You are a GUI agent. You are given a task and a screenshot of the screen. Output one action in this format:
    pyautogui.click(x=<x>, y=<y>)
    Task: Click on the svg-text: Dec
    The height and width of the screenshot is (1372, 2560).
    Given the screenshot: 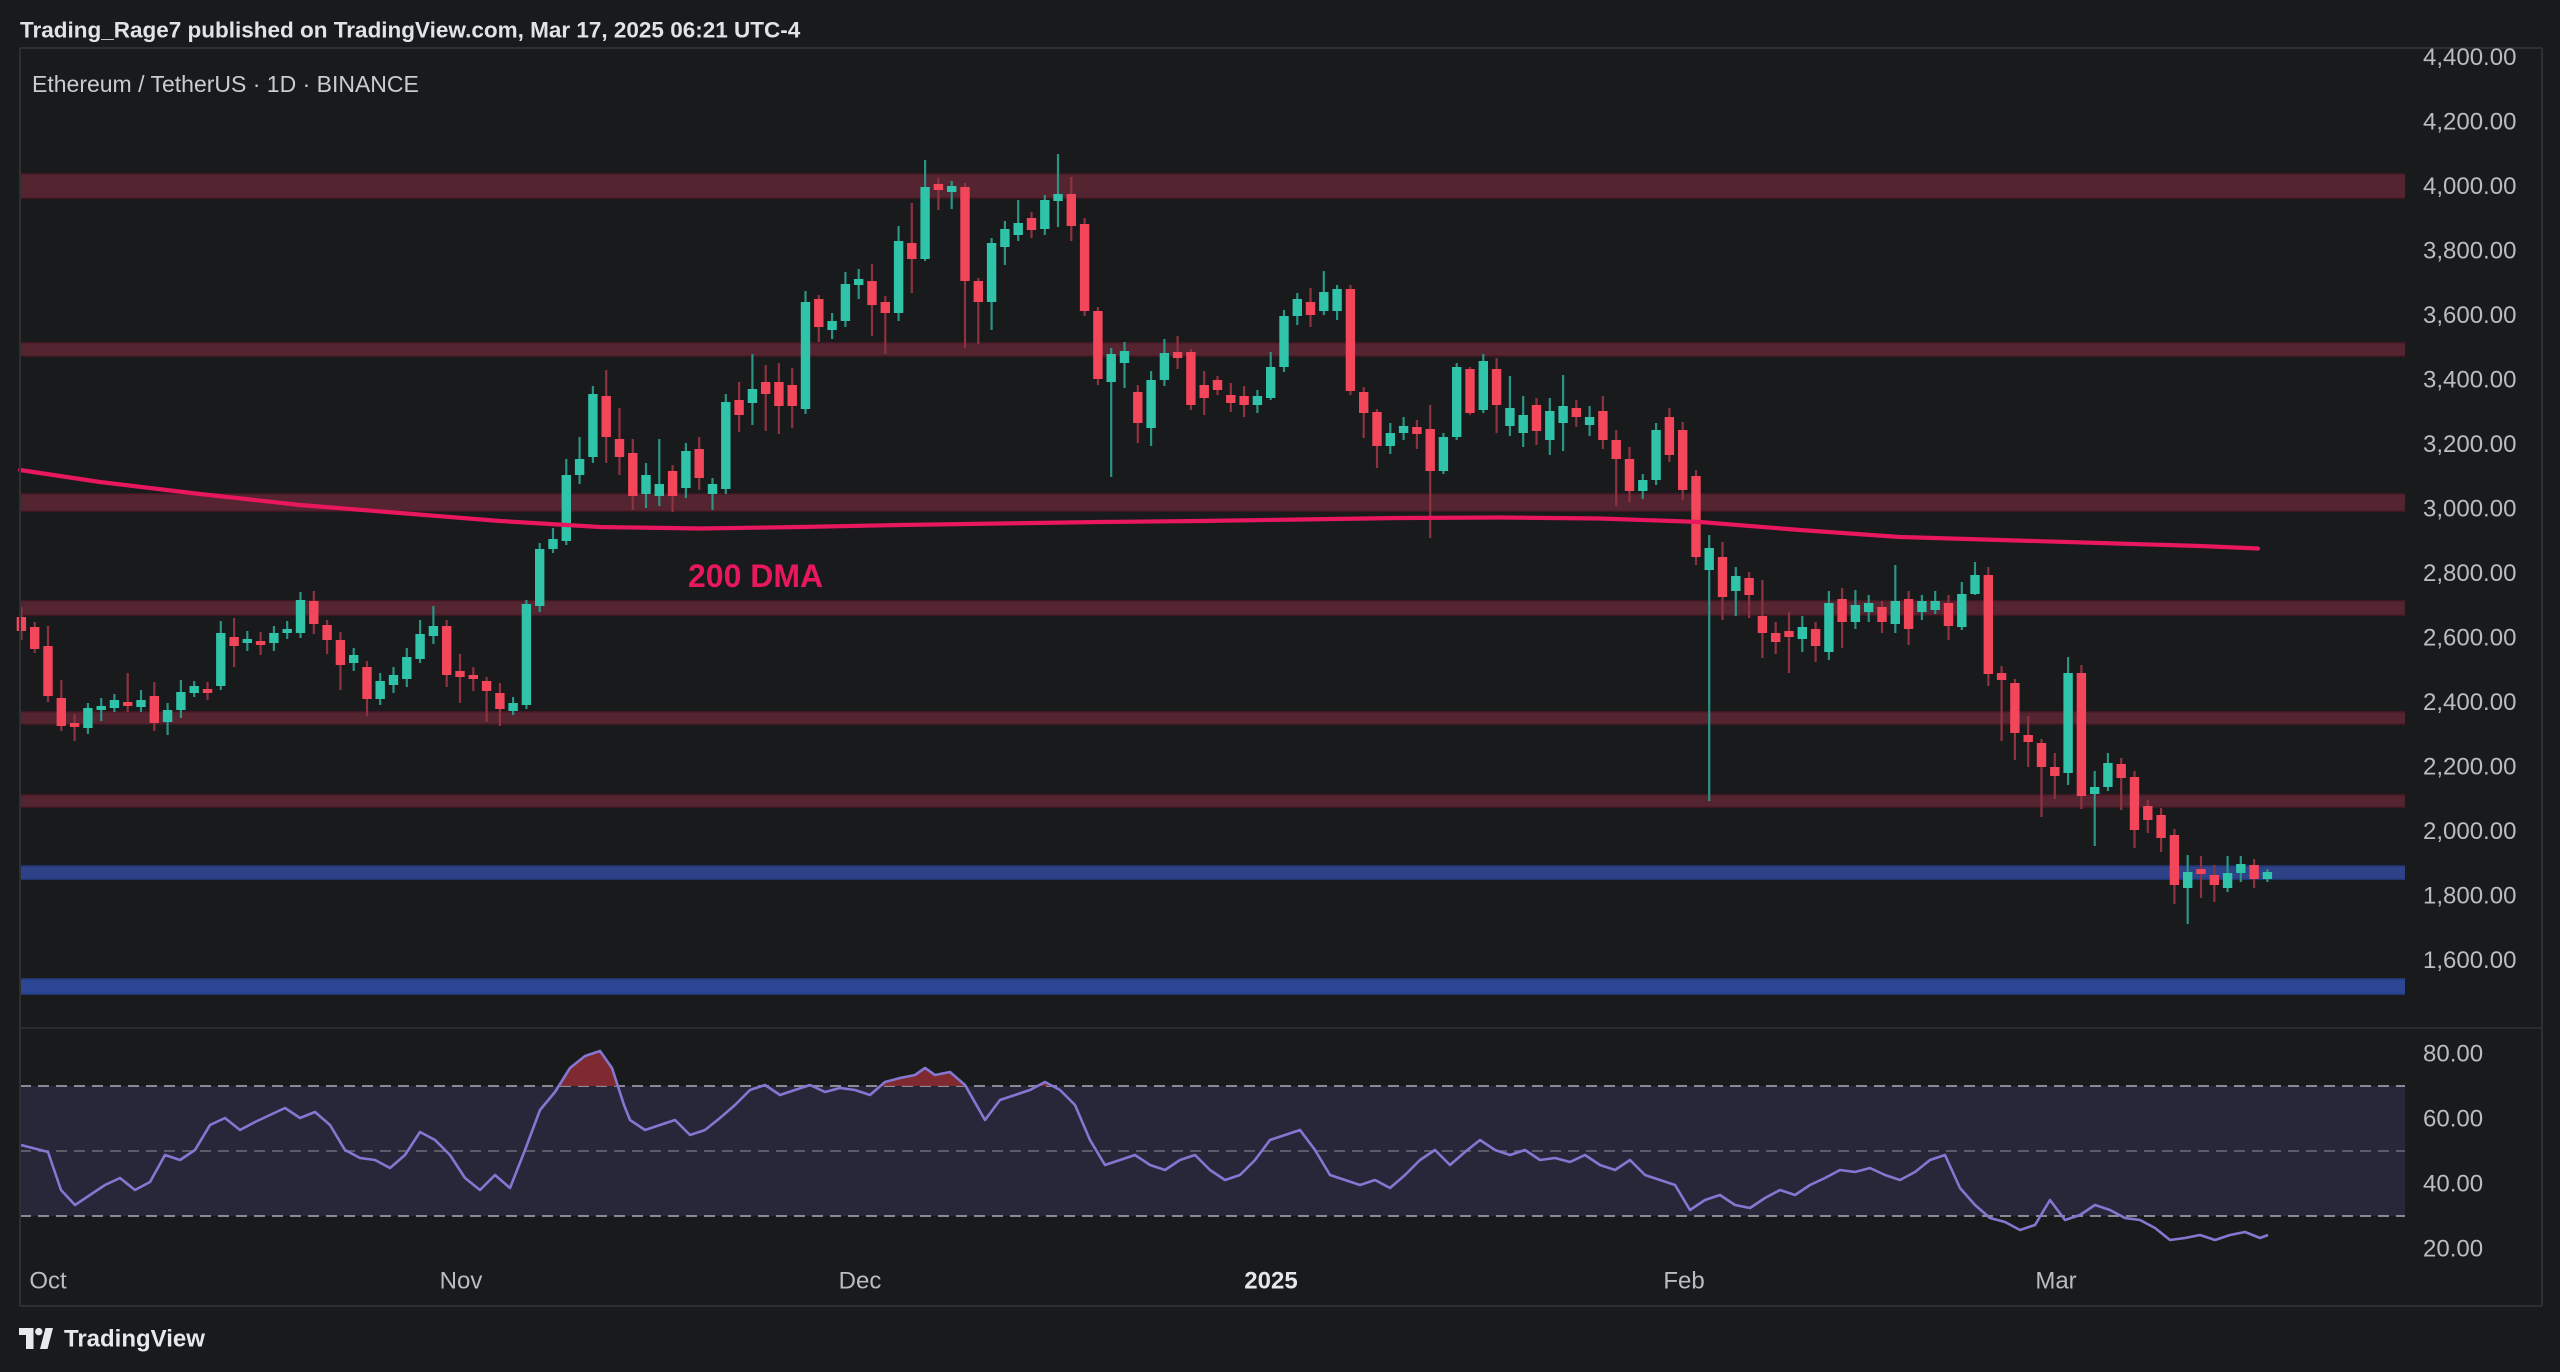 What is the action you would take?
    pyautogui.click(x=860, y=1281)
    